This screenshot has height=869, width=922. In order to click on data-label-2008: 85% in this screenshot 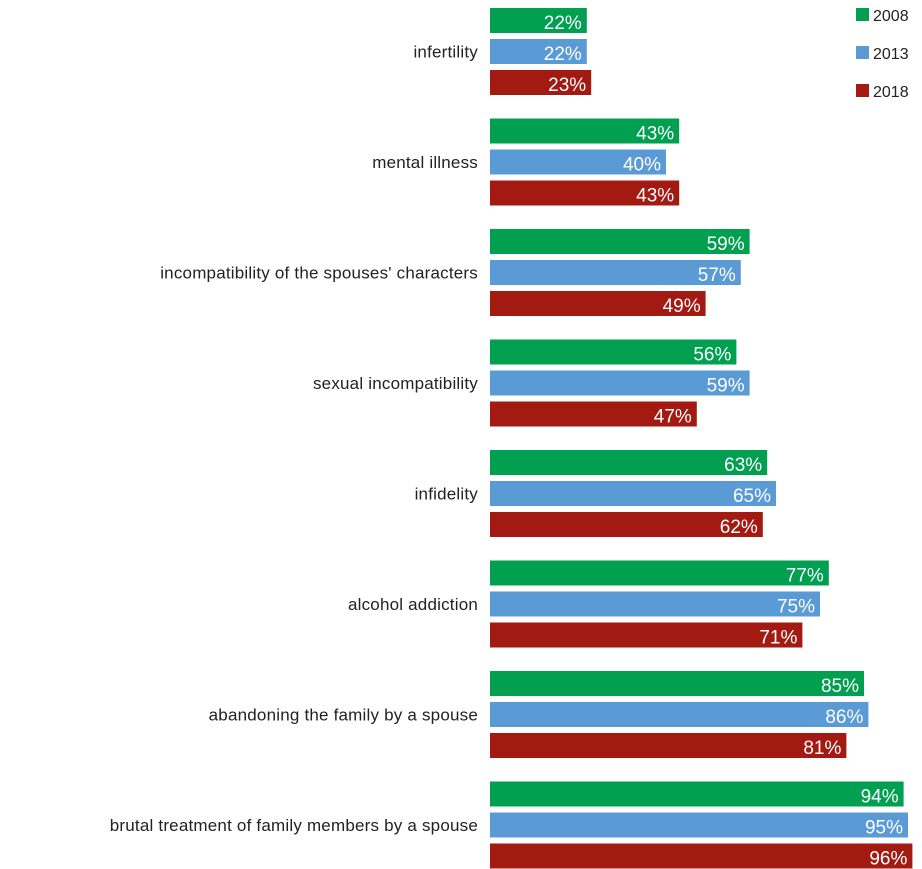, I will do `click(840, 686)`.